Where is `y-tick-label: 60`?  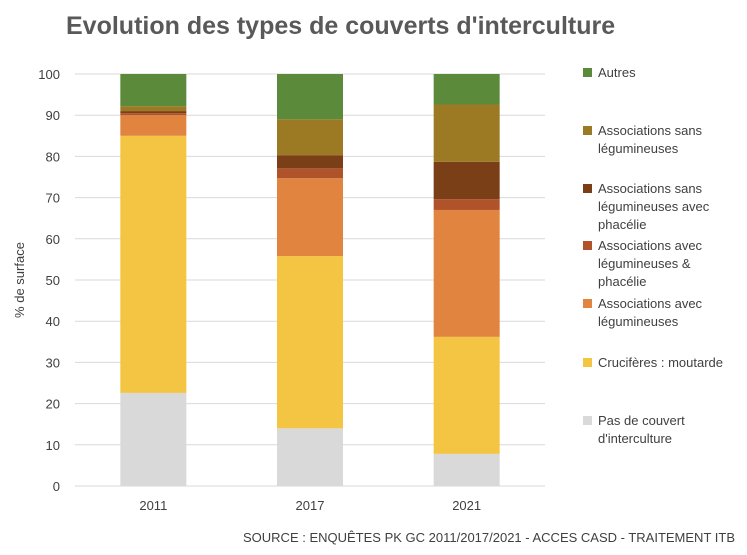
y-tick-label: 60 is located at coordinates (53, 239).